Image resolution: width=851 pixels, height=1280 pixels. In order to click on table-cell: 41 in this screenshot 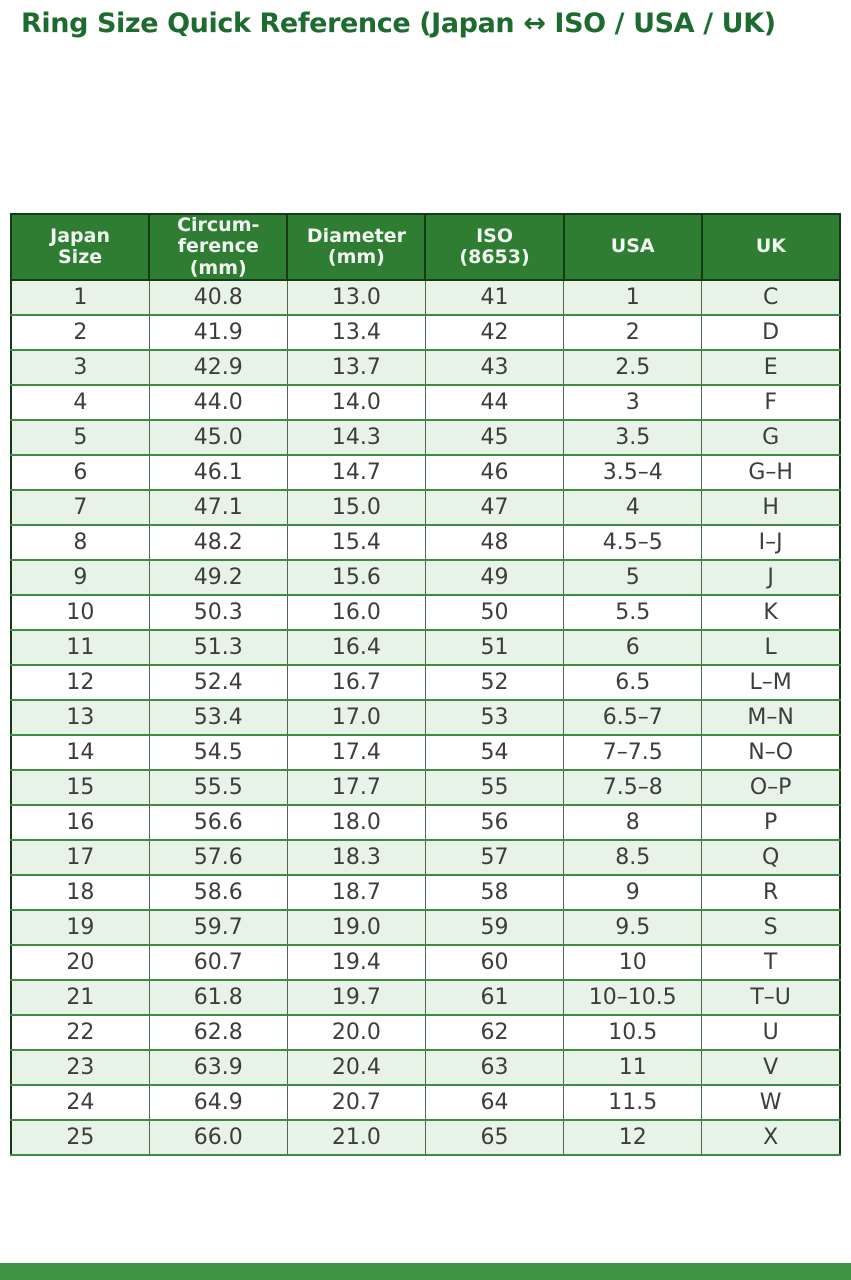, I will do `click(494, 297)`.